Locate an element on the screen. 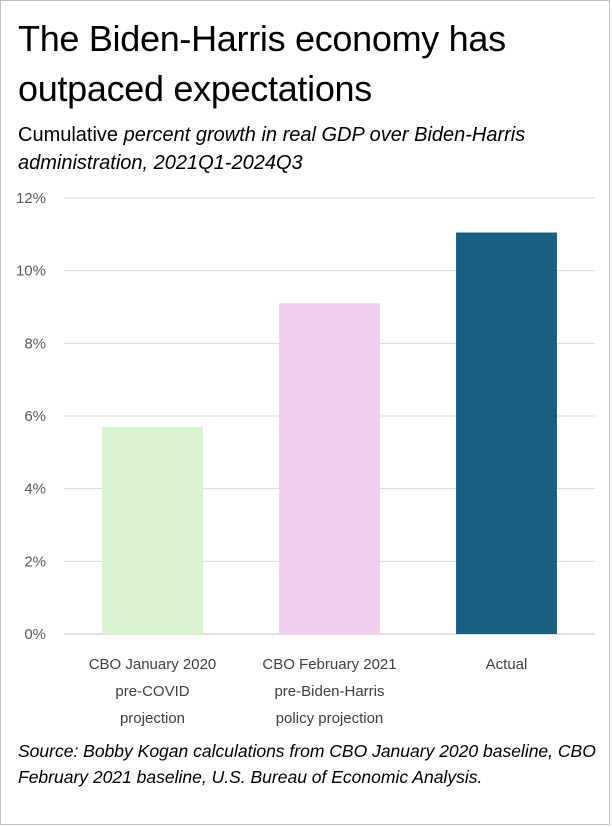  x-category-label: projection is located at coordinates (152, 718).